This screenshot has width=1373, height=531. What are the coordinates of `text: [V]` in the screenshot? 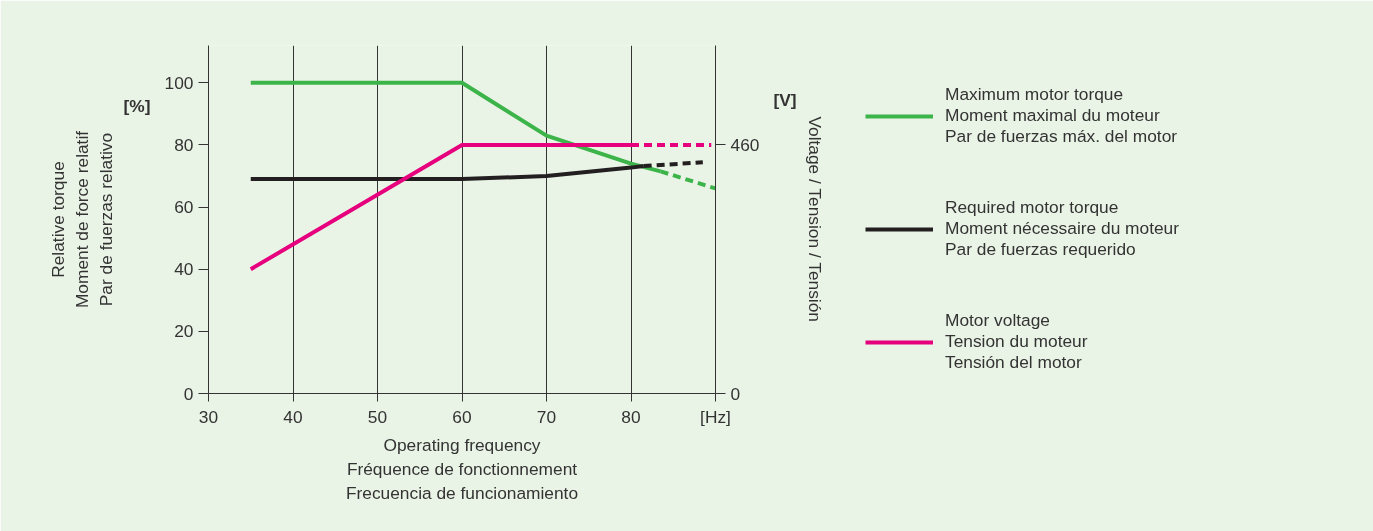 It's located at (785, 100).